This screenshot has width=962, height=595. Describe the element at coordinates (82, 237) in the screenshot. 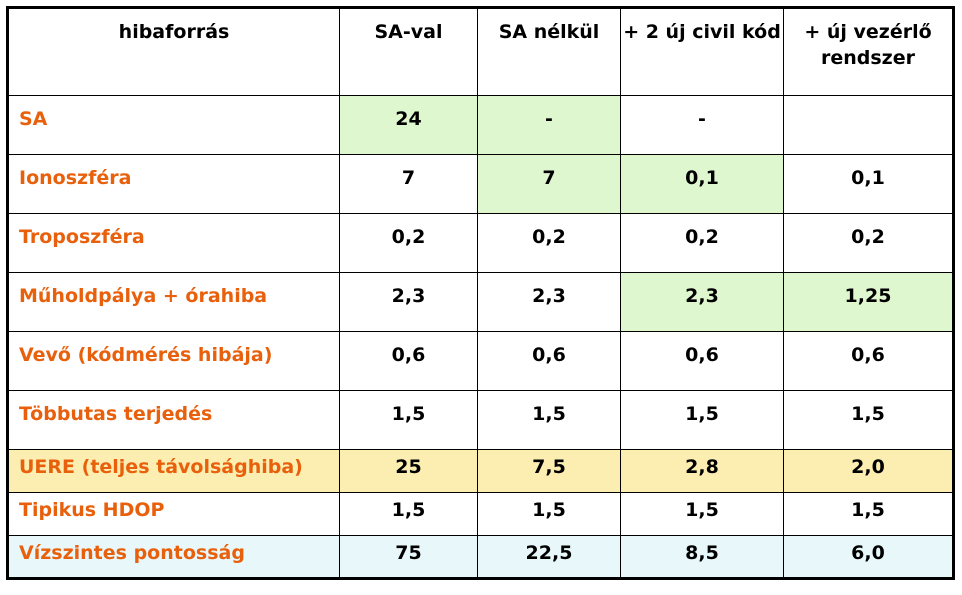

I see `row-label: Troposzféra` at that location.